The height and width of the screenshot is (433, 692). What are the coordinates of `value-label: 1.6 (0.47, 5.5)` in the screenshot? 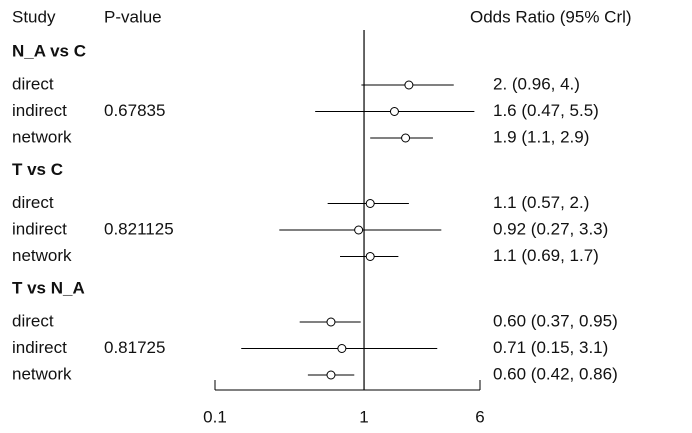 It's located at (546, 110).